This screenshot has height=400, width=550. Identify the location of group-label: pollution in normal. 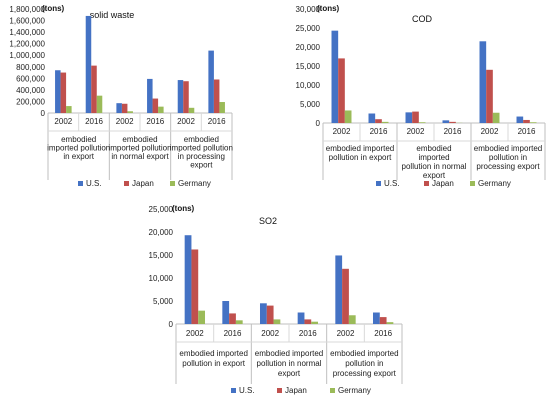
(434, 166).